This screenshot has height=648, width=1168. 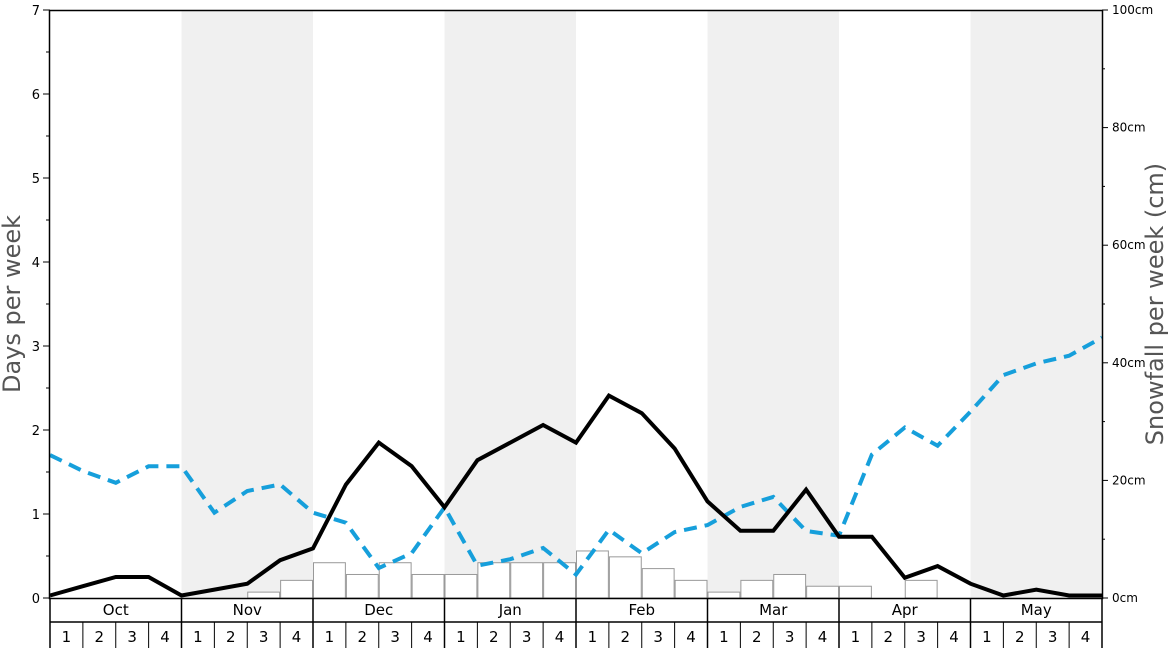 What do you see at coordinates (1125, 598) in the screenshot?
I see `right-tick-label: 0cm` at bounding box center [1125, 598].